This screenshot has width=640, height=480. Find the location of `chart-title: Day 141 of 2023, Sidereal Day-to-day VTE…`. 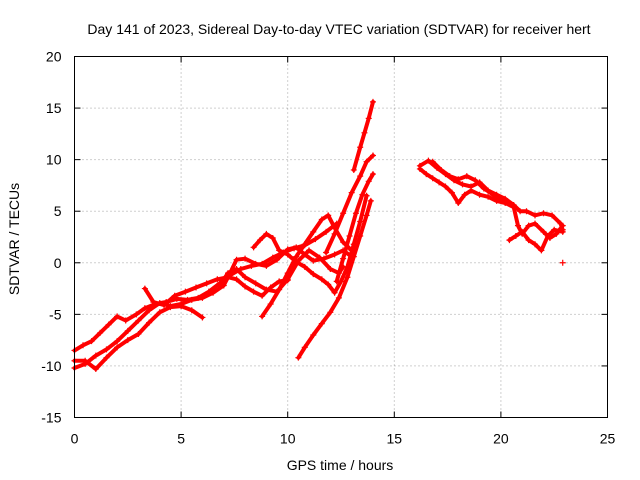

chart-title: Day 141 of 2023, Sidereal Day-to-day VTE… is located at coordinates (338, 29).